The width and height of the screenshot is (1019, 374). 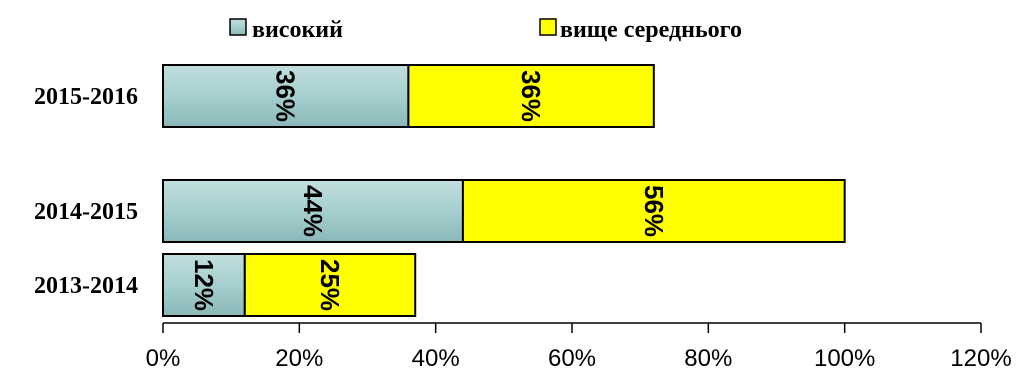 I want to click on data-label-above-average-2013-2014: 25%, so click(x=330, y=285).